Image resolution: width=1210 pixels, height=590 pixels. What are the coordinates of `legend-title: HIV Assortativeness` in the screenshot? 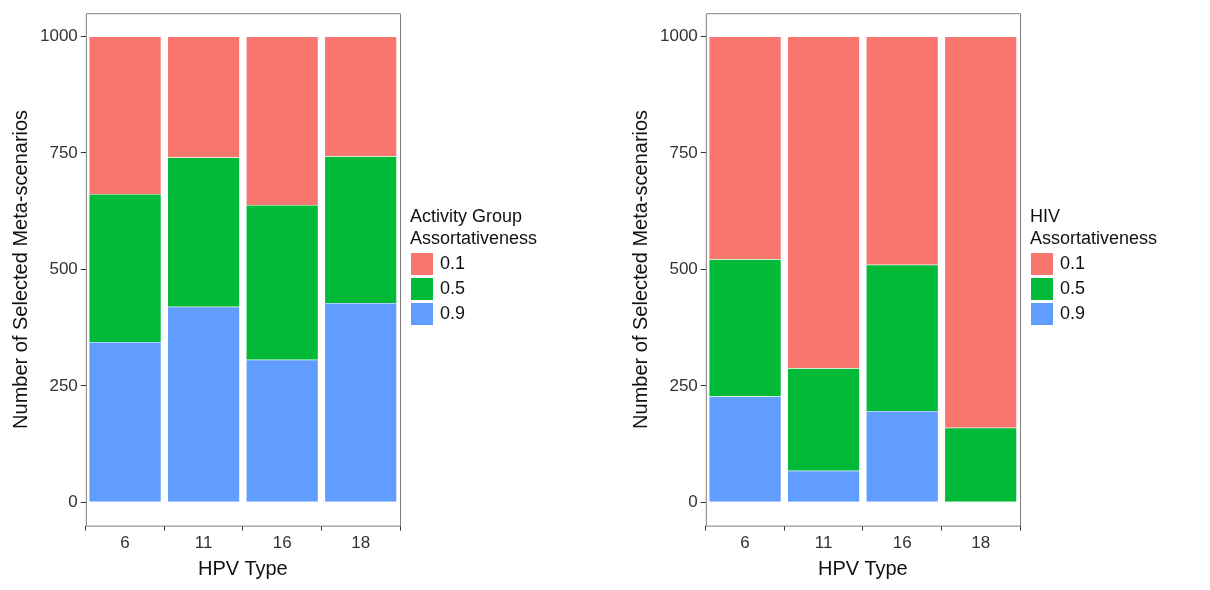 It's located at (1094, 227).